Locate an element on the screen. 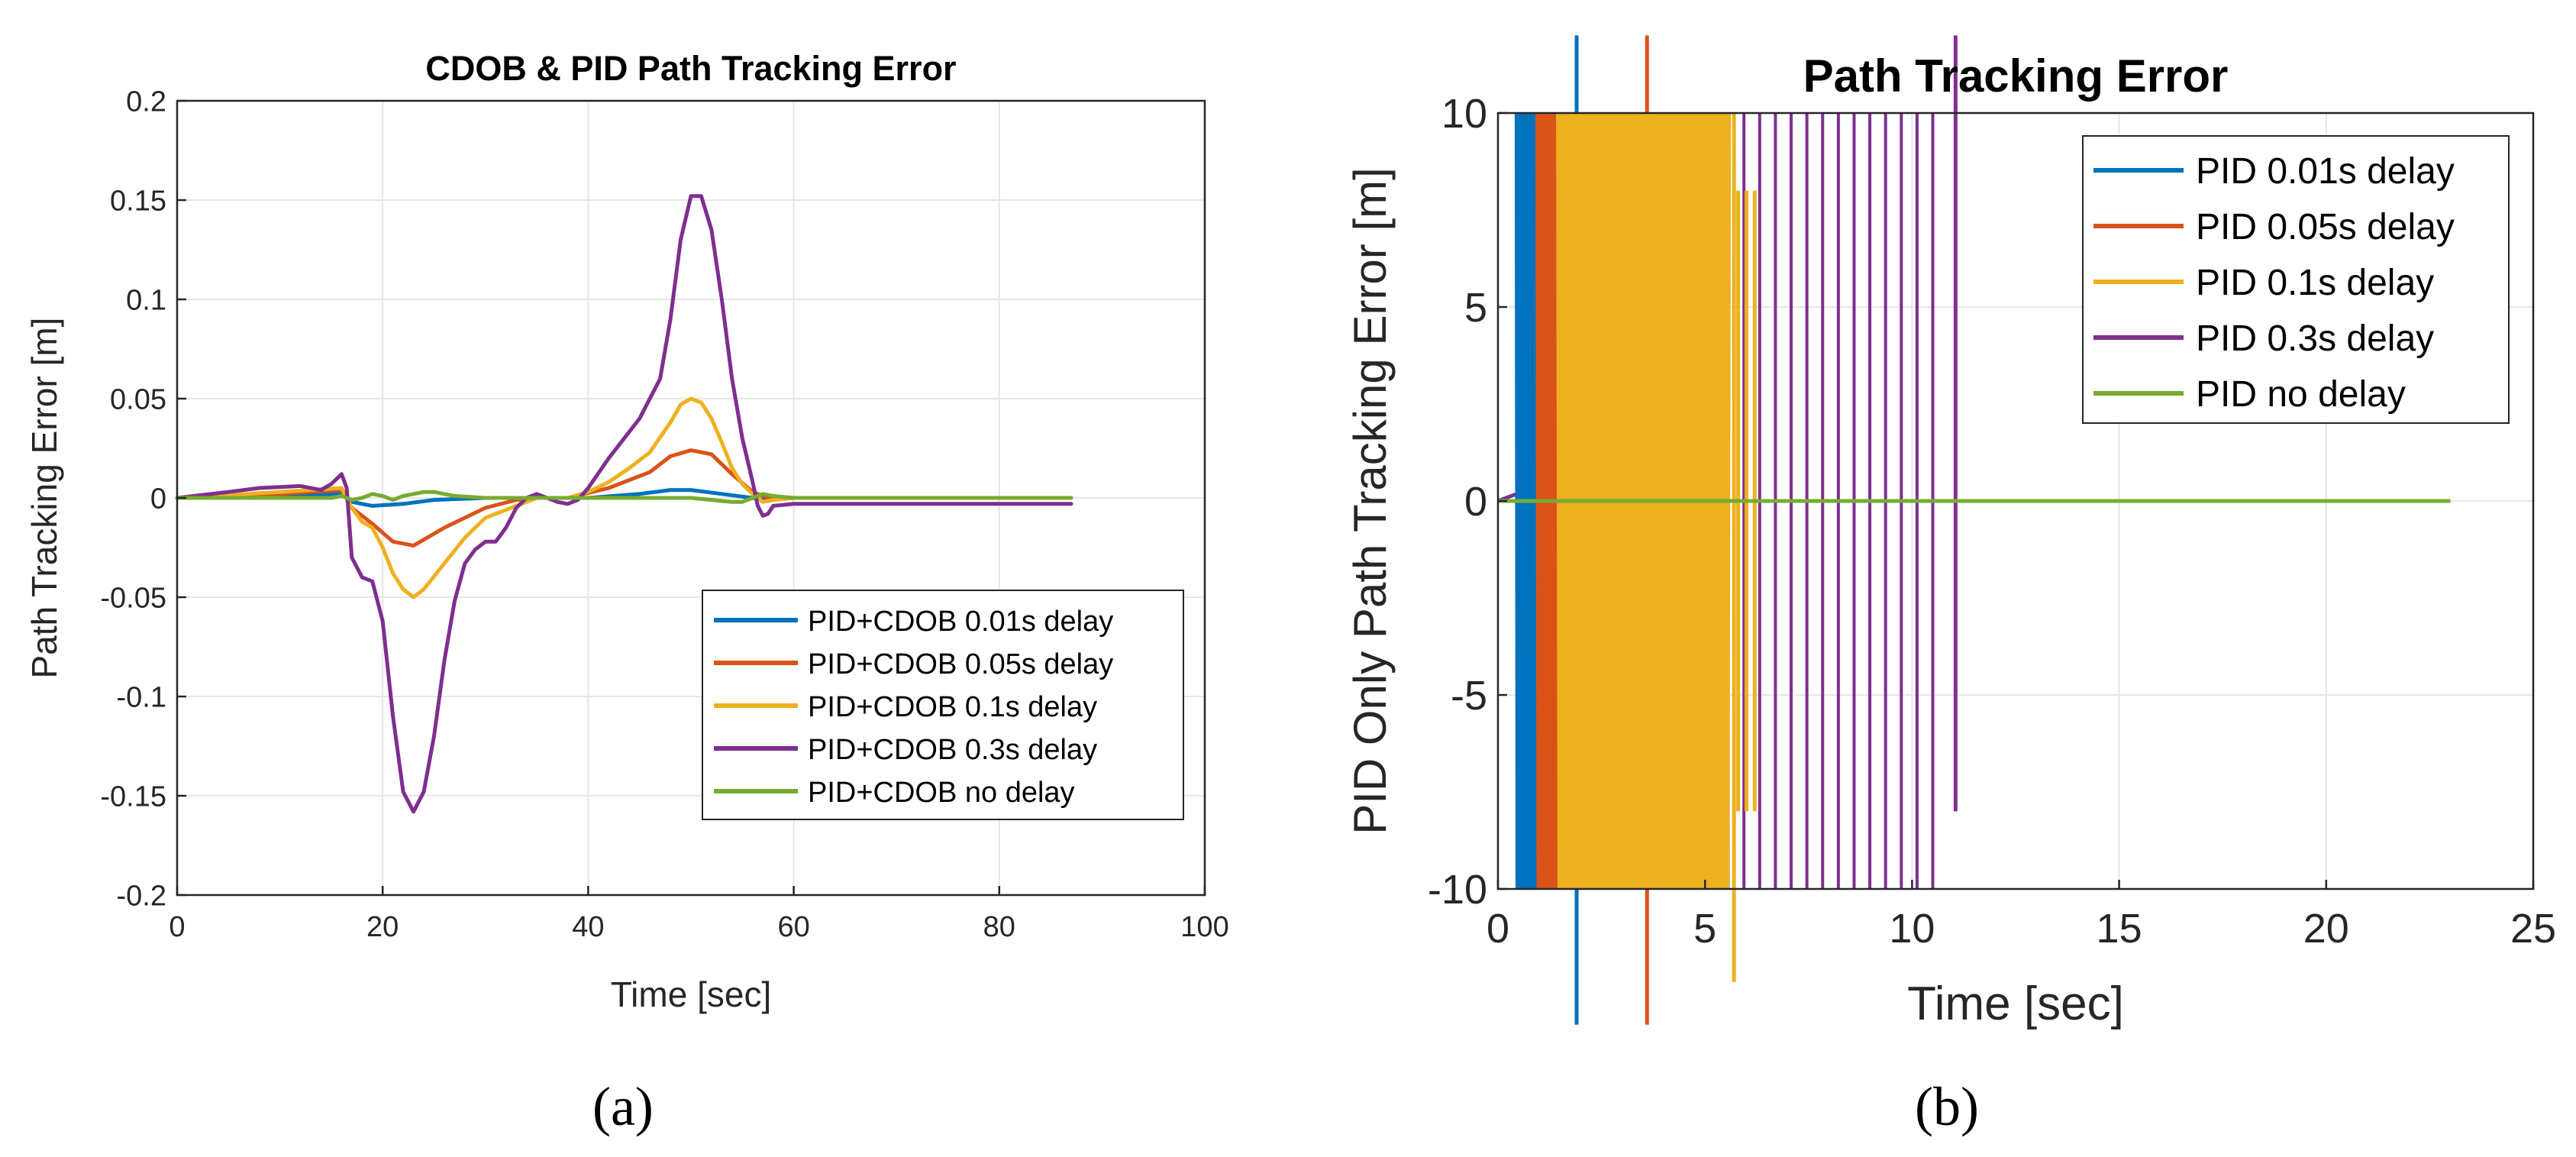 This screenshot has width=2576, height=1157. a-xtick-label: 60 is located at coordinates (793, 927).